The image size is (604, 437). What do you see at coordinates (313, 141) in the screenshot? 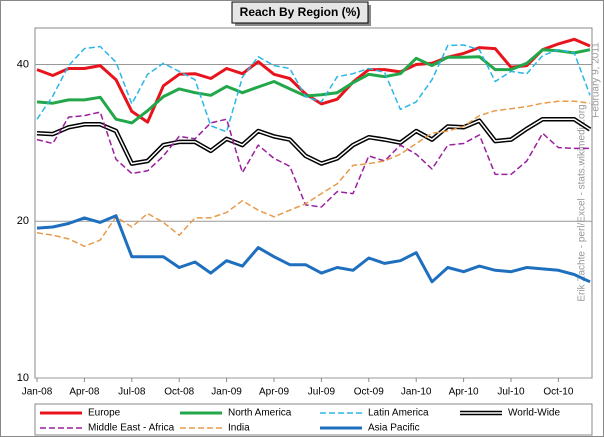
I see `series-line-inner` at bounding box center [313, 141].